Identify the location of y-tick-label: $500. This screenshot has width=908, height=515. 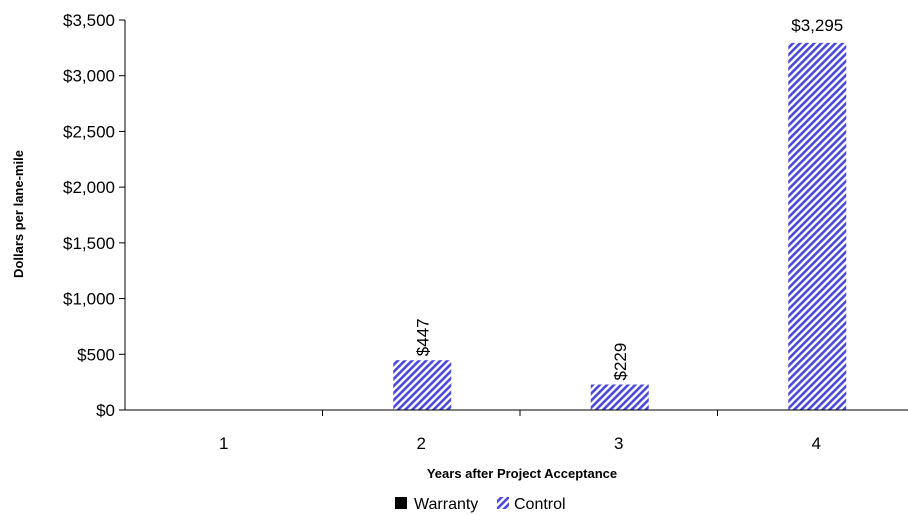
(96, 354).